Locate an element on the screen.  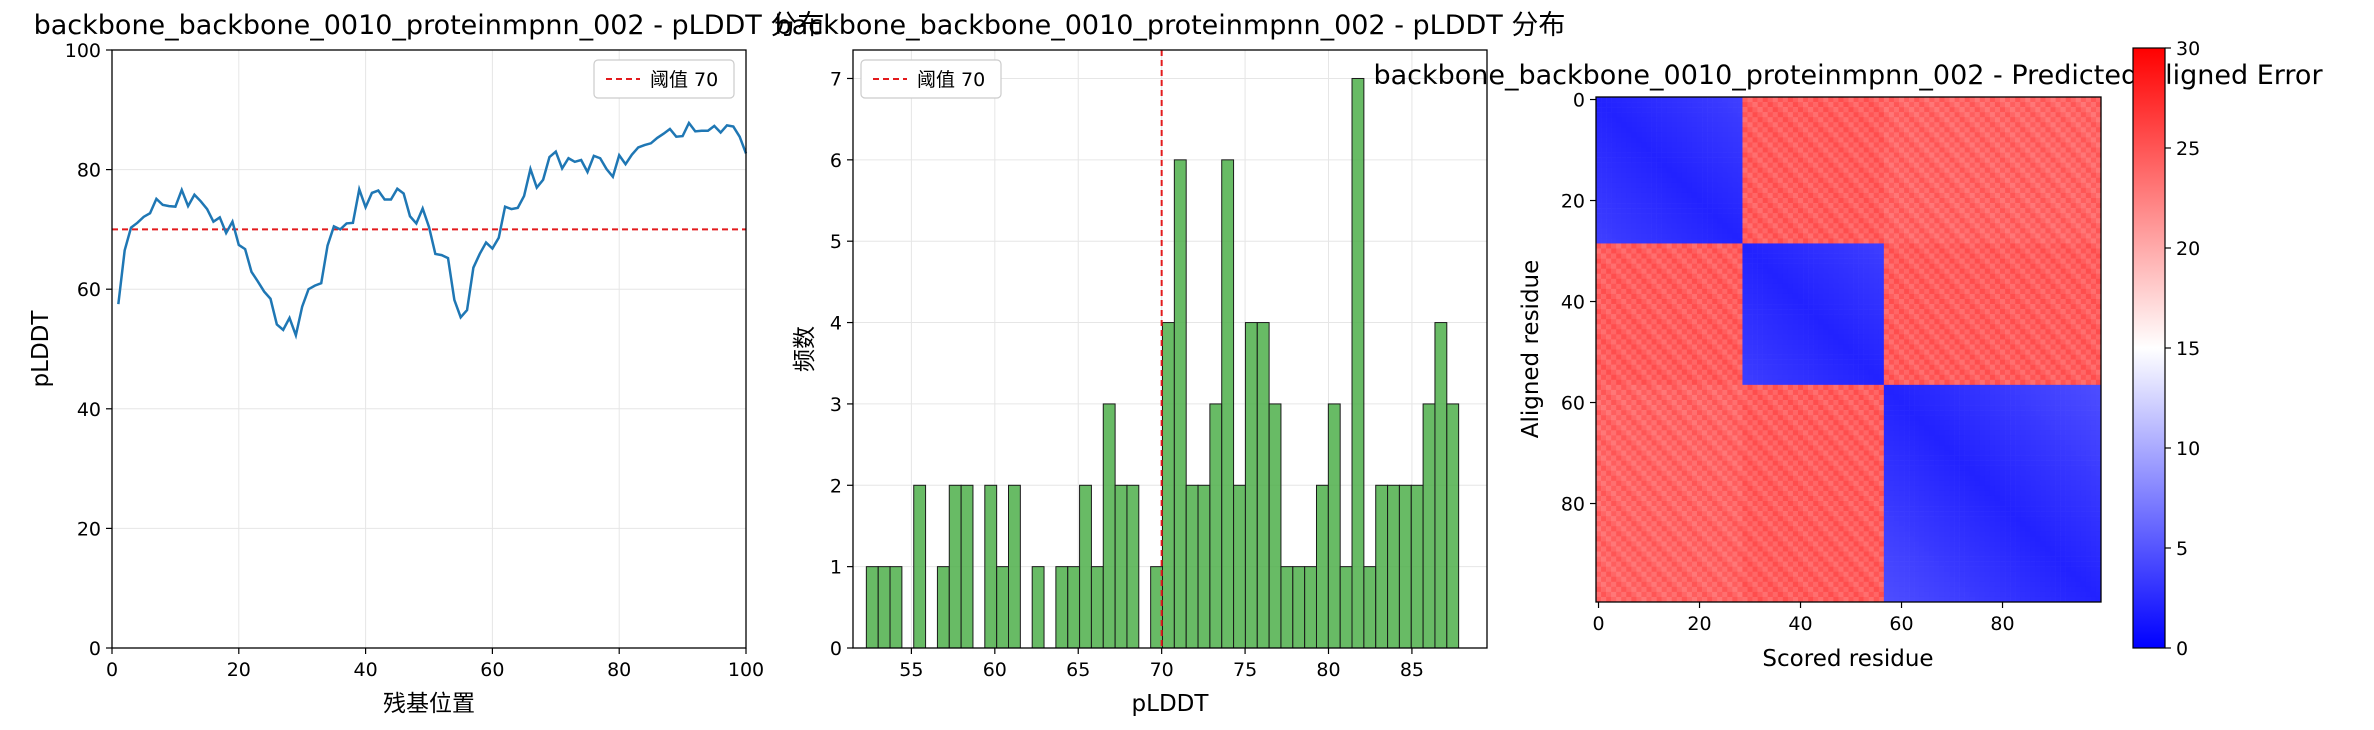
hist-y-tick-label: 7 is located at coordinates (836, 79).